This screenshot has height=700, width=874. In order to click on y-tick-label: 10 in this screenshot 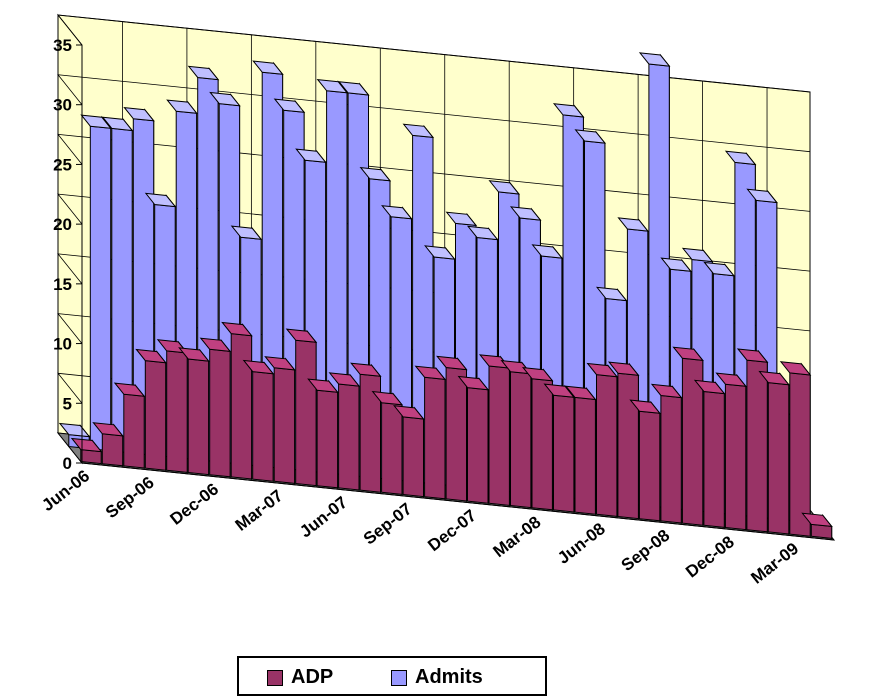, I will do `click(62, 344)`.